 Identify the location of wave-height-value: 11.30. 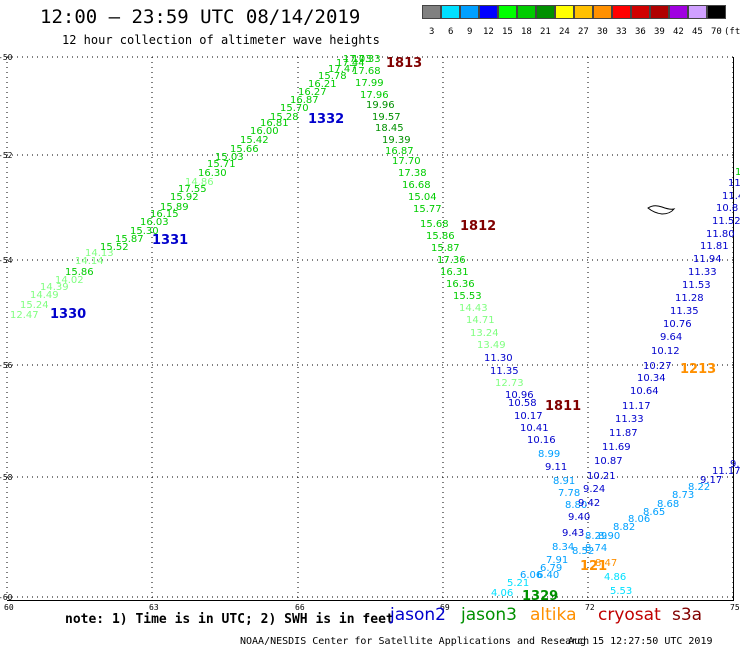
(498, 358).